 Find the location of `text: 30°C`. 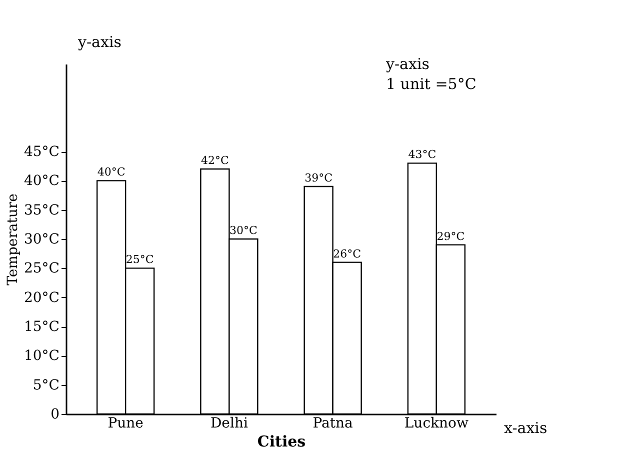

text: 30°C is located at coordinates (243, 230).